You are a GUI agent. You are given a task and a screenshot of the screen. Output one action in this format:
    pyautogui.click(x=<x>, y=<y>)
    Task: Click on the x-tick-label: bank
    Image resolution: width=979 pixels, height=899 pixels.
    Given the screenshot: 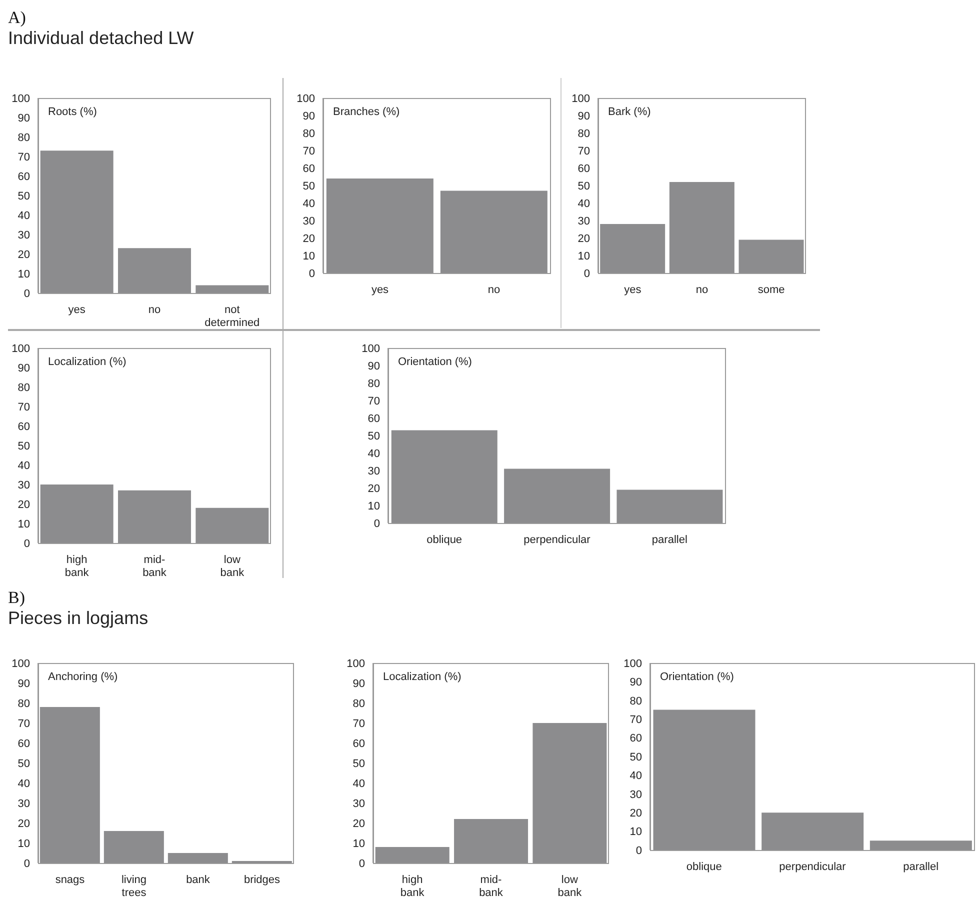 What is the action you would take?
    pyautogui.click(x=198, y=880)
    